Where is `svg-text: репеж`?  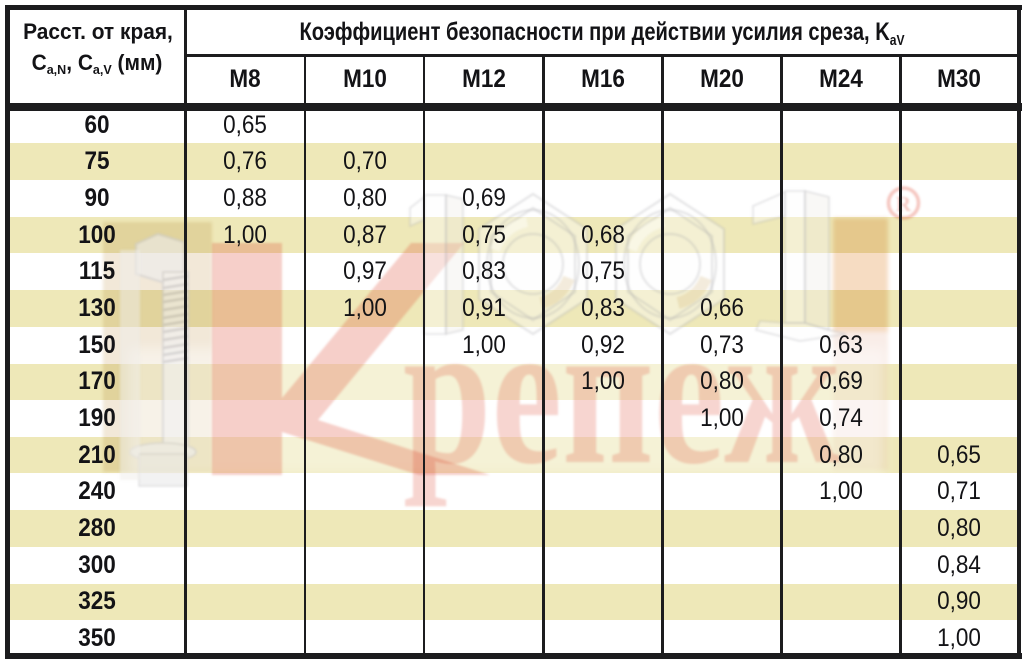 svg-text: репеж is located at coordinates (621, 393).